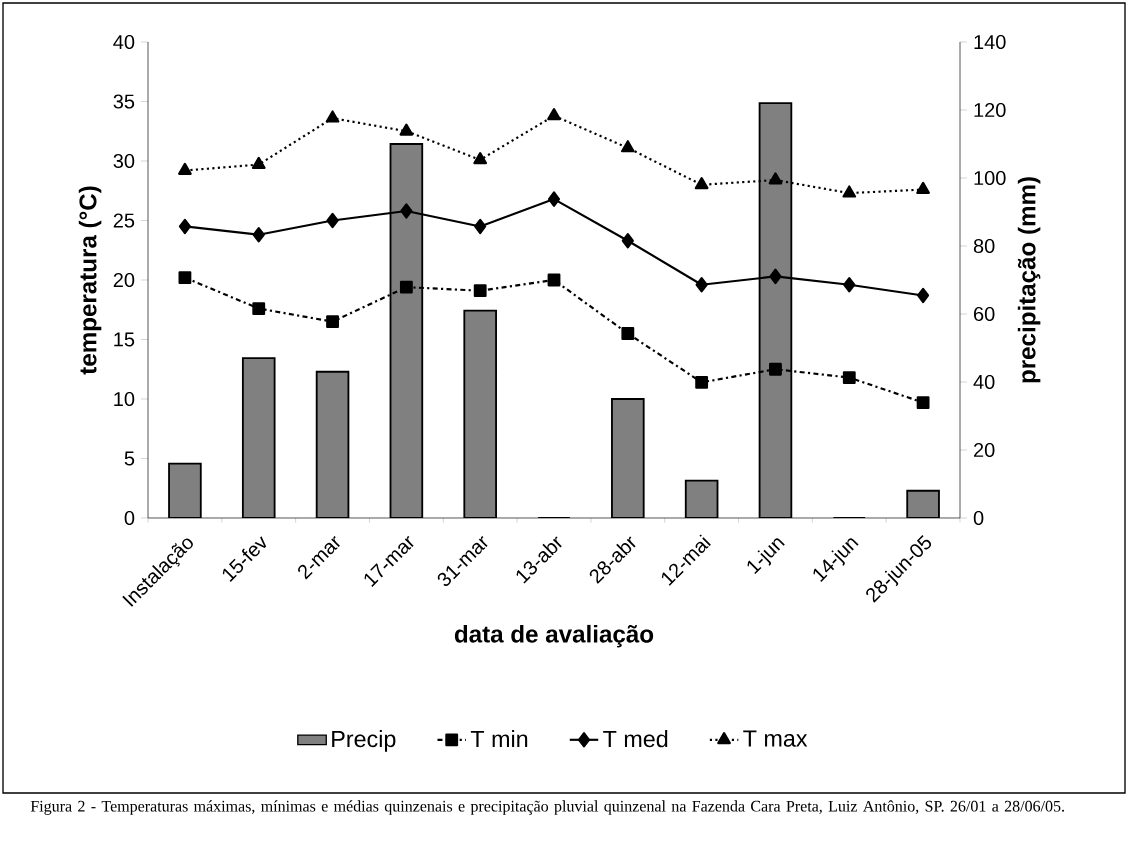  Describe the element at coordinates (124, 220) in the screenshot. I see `y-tick-label: 25` at that location.